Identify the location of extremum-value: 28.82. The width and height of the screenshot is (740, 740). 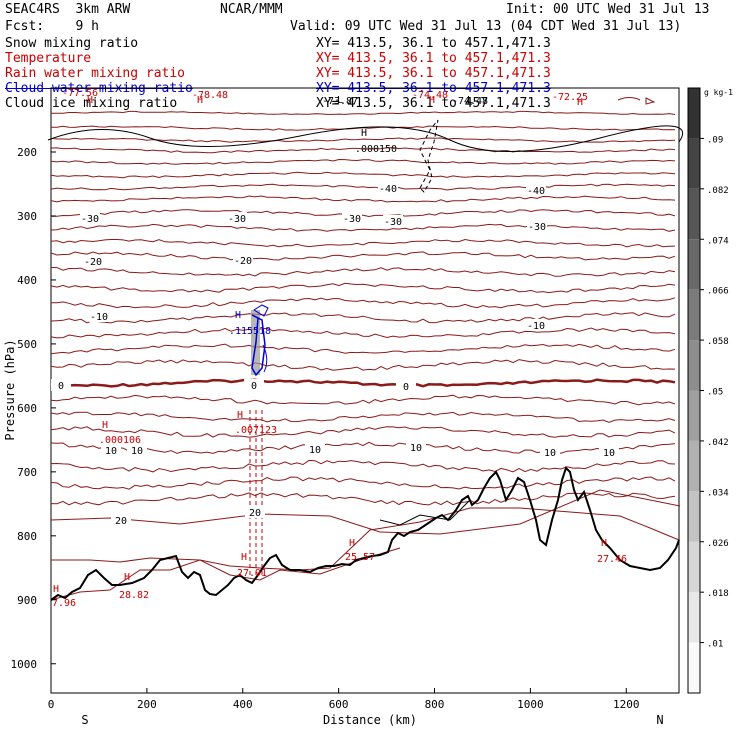
(134, 595).